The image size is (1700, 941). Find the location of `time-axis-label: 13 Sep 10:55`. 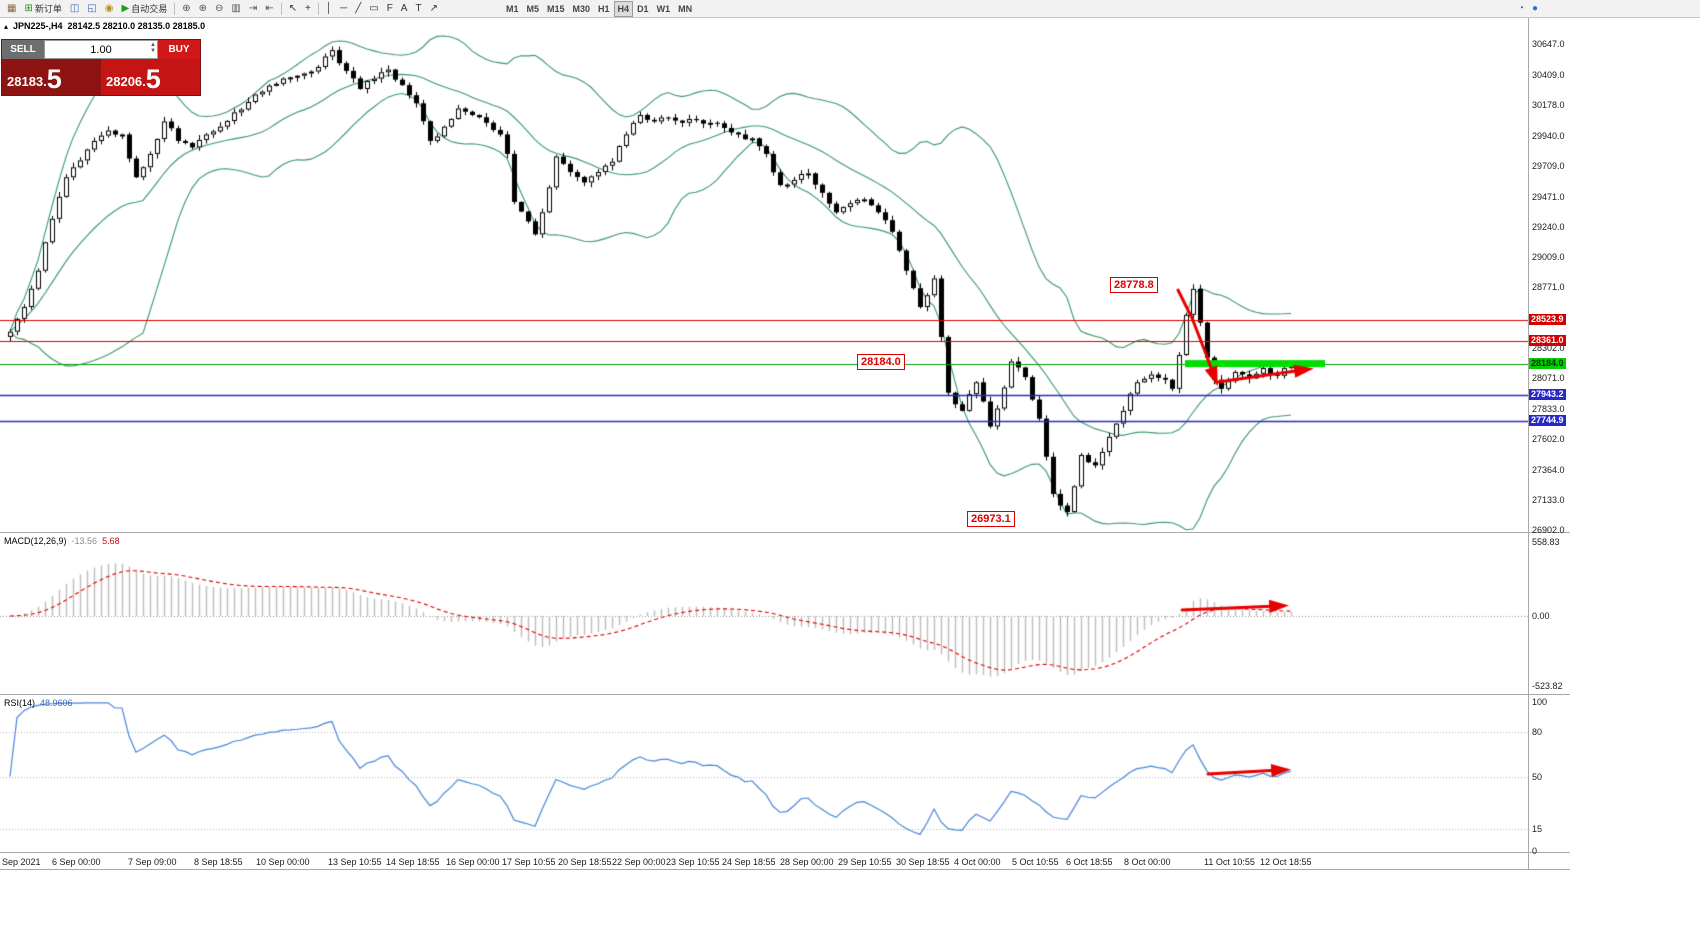

time-axis-label: 13 Sep 10:55 is located at coordinates (355, 862).